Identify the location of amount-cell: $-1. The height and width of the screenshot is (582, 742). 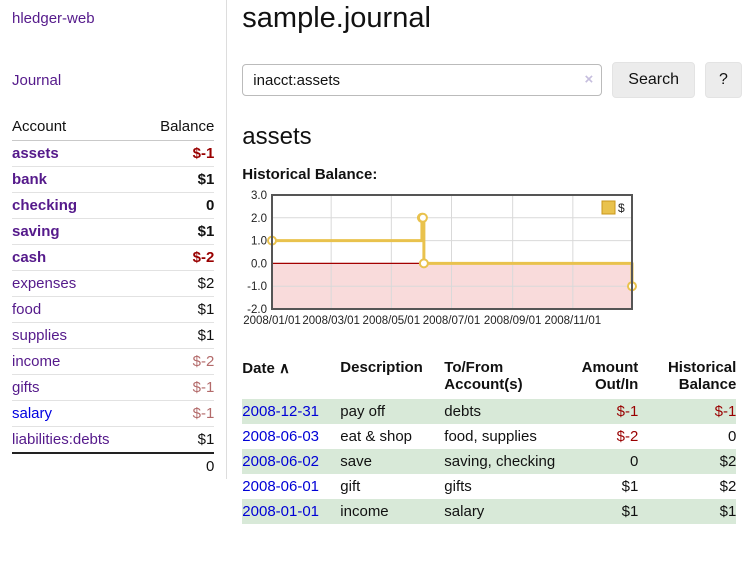
(627, 411).